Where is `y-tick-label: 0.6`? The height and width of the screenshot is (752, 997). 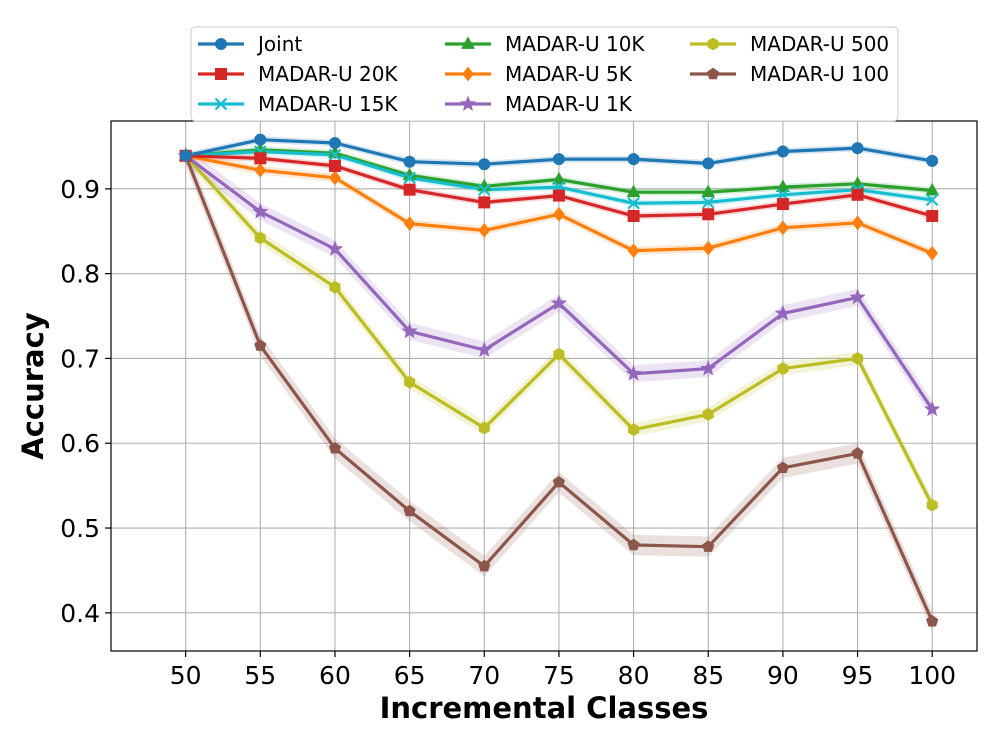
y-tick-label: 0.6 is located at coordinates (80, 443).